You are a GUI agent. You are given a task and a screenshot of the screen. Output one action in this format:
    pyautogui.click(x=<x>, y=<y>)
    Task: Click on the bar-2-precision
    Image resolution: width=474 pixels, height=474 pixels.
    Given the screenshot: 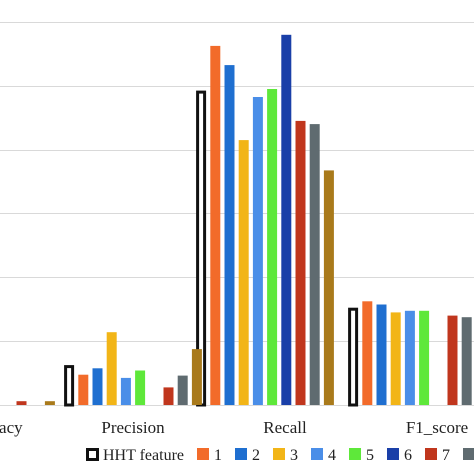 What is the action you would take?
    pyautogui.click(x=97, y=386)
    